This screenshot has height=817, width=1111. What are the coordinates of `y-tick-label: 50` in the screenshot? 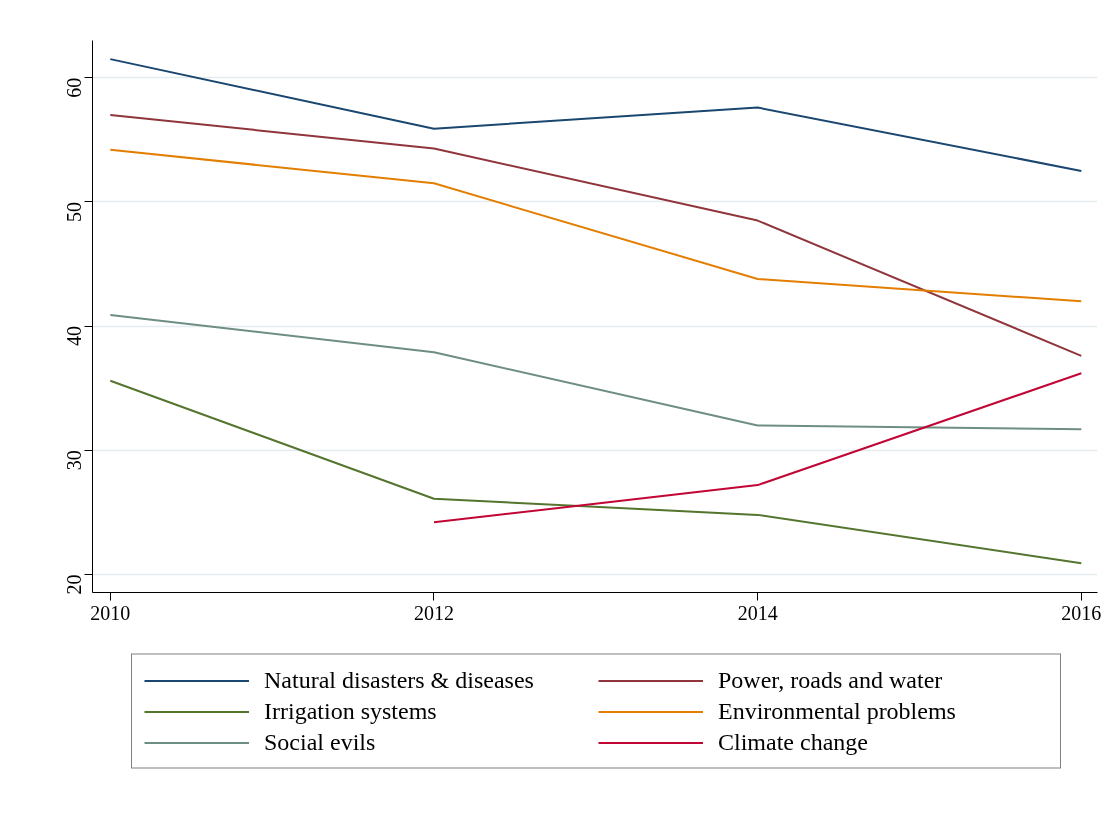 It's located at (74, 211).